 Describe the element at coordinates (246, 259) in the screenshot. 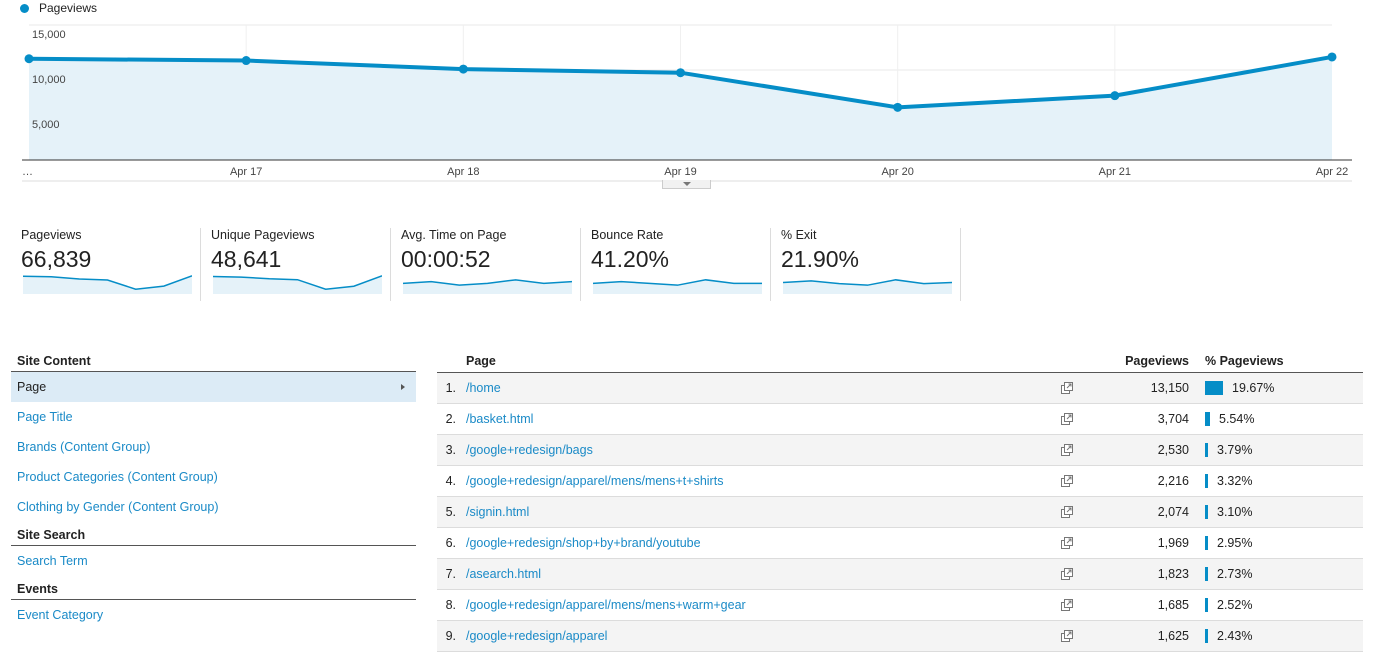

I see `metric-value: 48,641` at that location.